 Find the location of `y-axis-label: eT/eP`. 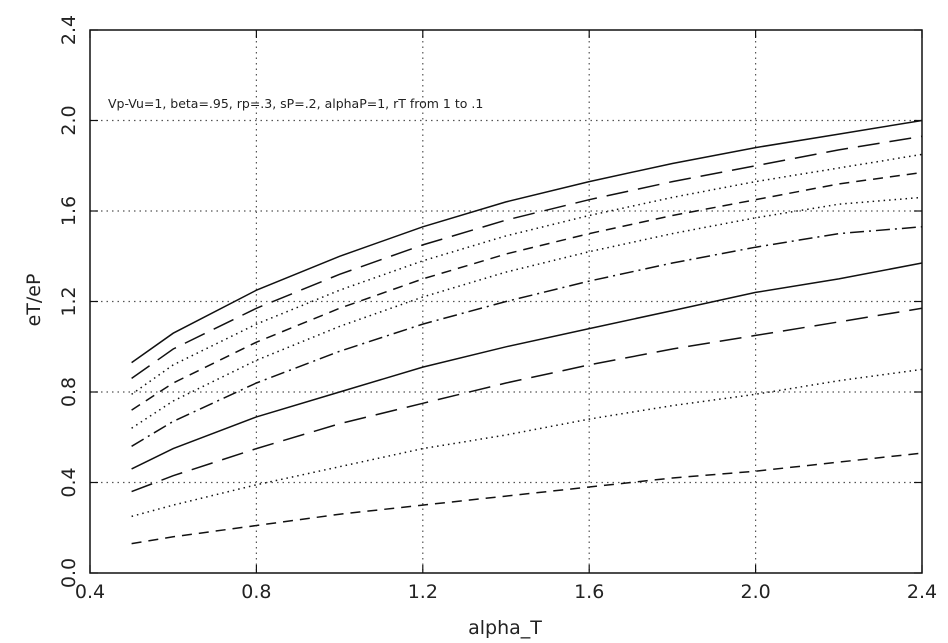

y-axis-label: eT/eP is located at coordinates (34, 300).